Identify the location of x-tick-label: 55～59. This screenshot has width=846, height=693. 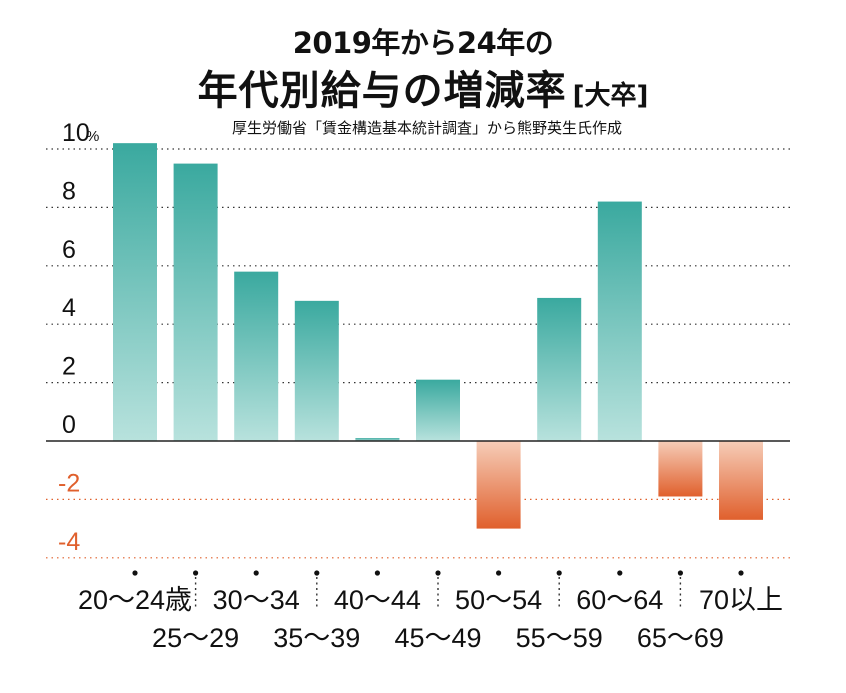
(559, 638).